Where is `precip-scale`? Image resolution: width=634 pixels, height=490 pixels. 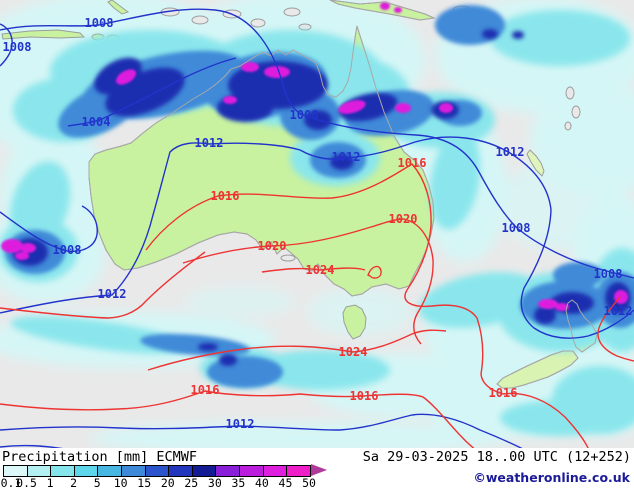
precip-scale is located at coordinates (157, 471).